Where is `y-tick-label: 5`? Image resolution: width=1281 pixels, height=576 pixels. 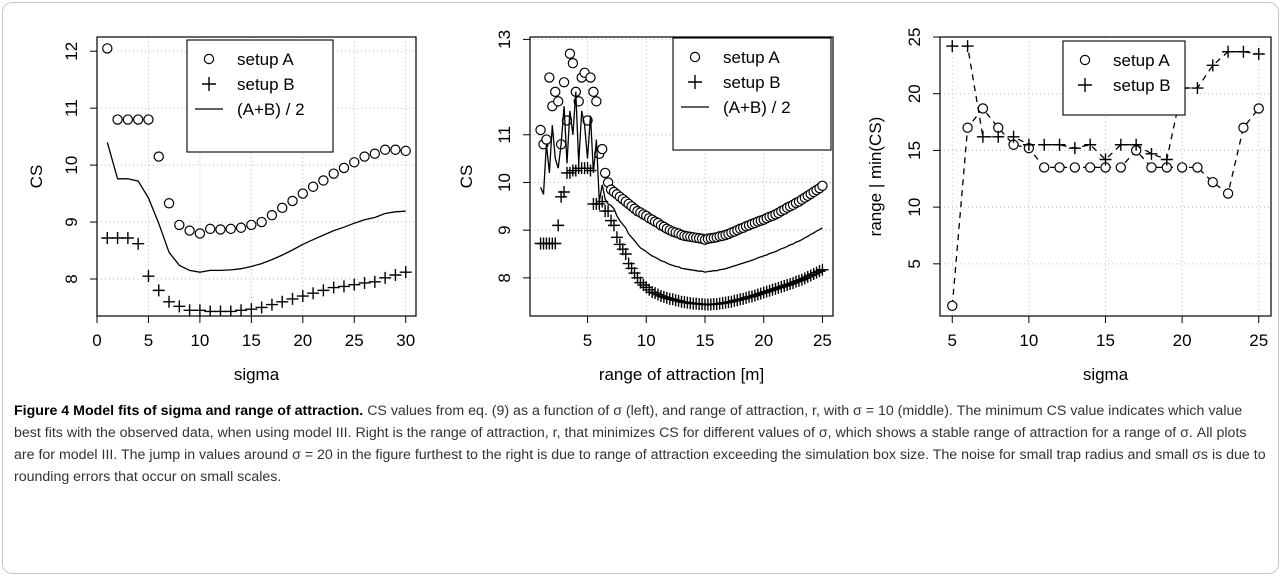
y-tick-label: 5 is located at coordinates (914, 263).